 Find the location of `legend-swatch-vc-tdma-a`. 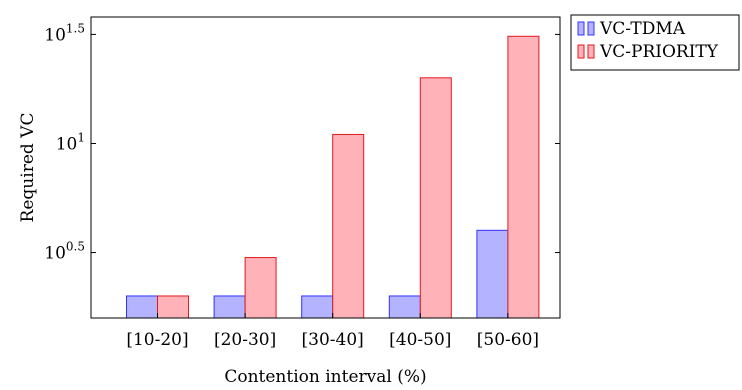

legend-swatch-vc-tdma-a is located at coordinates (581, 28).